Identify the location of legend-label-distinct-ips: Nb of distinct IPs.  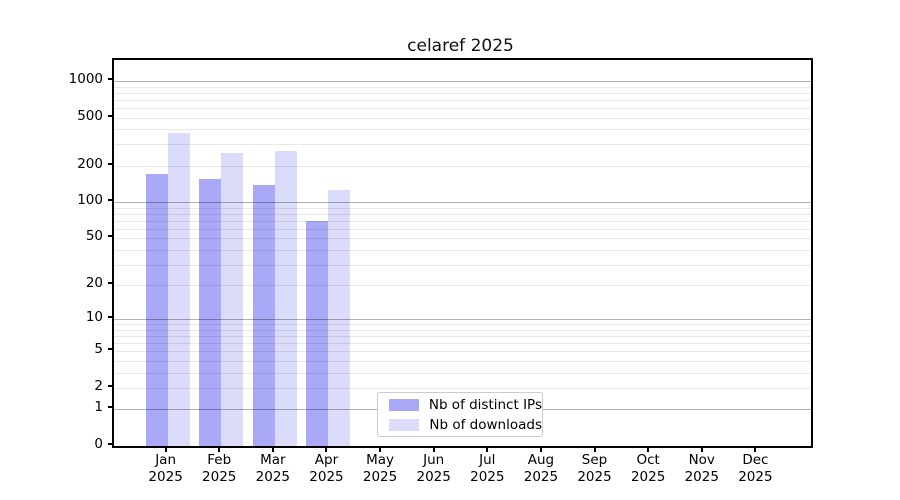
(485, 404).